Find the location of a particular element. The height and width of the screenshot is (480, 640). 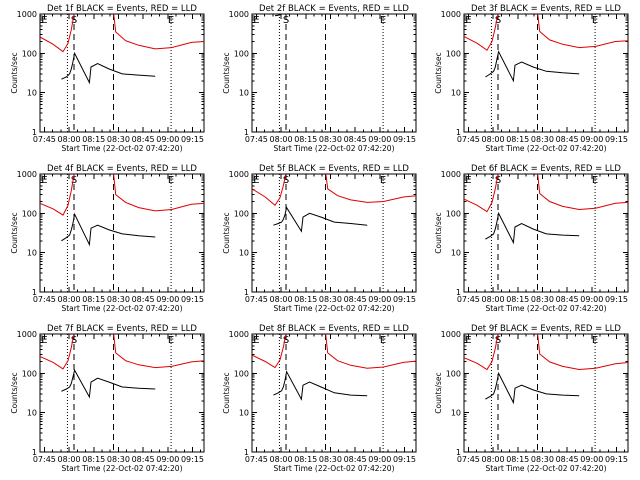

chart-title: Det 8f BLACK = Events, RED = LLD is located at coordinates (334, 329).